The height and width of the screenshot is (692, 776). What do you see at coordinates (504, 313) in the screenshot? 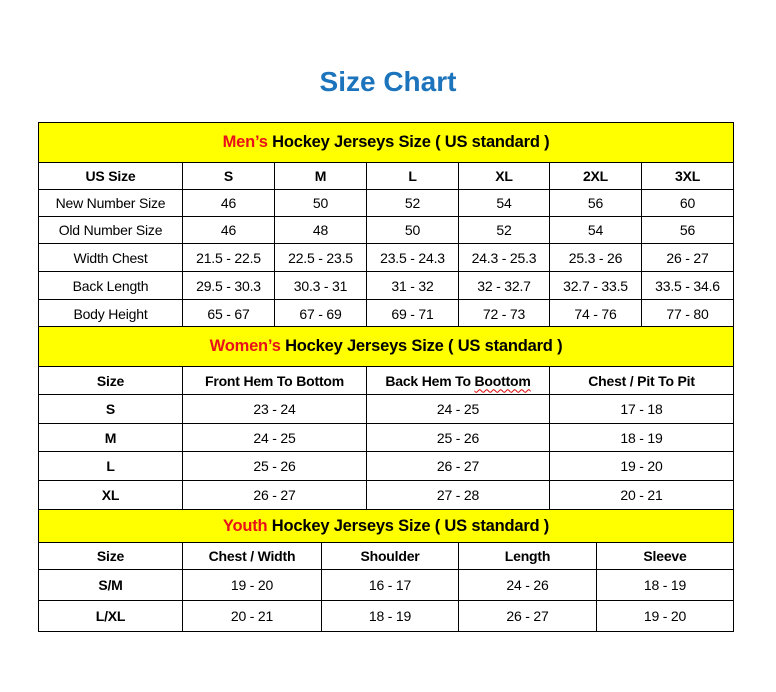
I see `men-cell: 72 - 73` at bounding box center [504, 313].